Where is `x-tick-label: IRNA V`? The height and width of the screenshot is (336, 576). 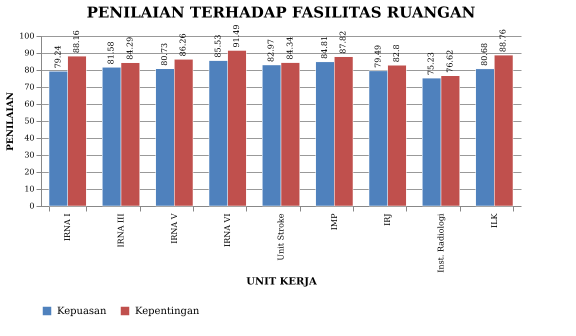 x-tick-label: IRNA V is located at coordinates (174, 228).